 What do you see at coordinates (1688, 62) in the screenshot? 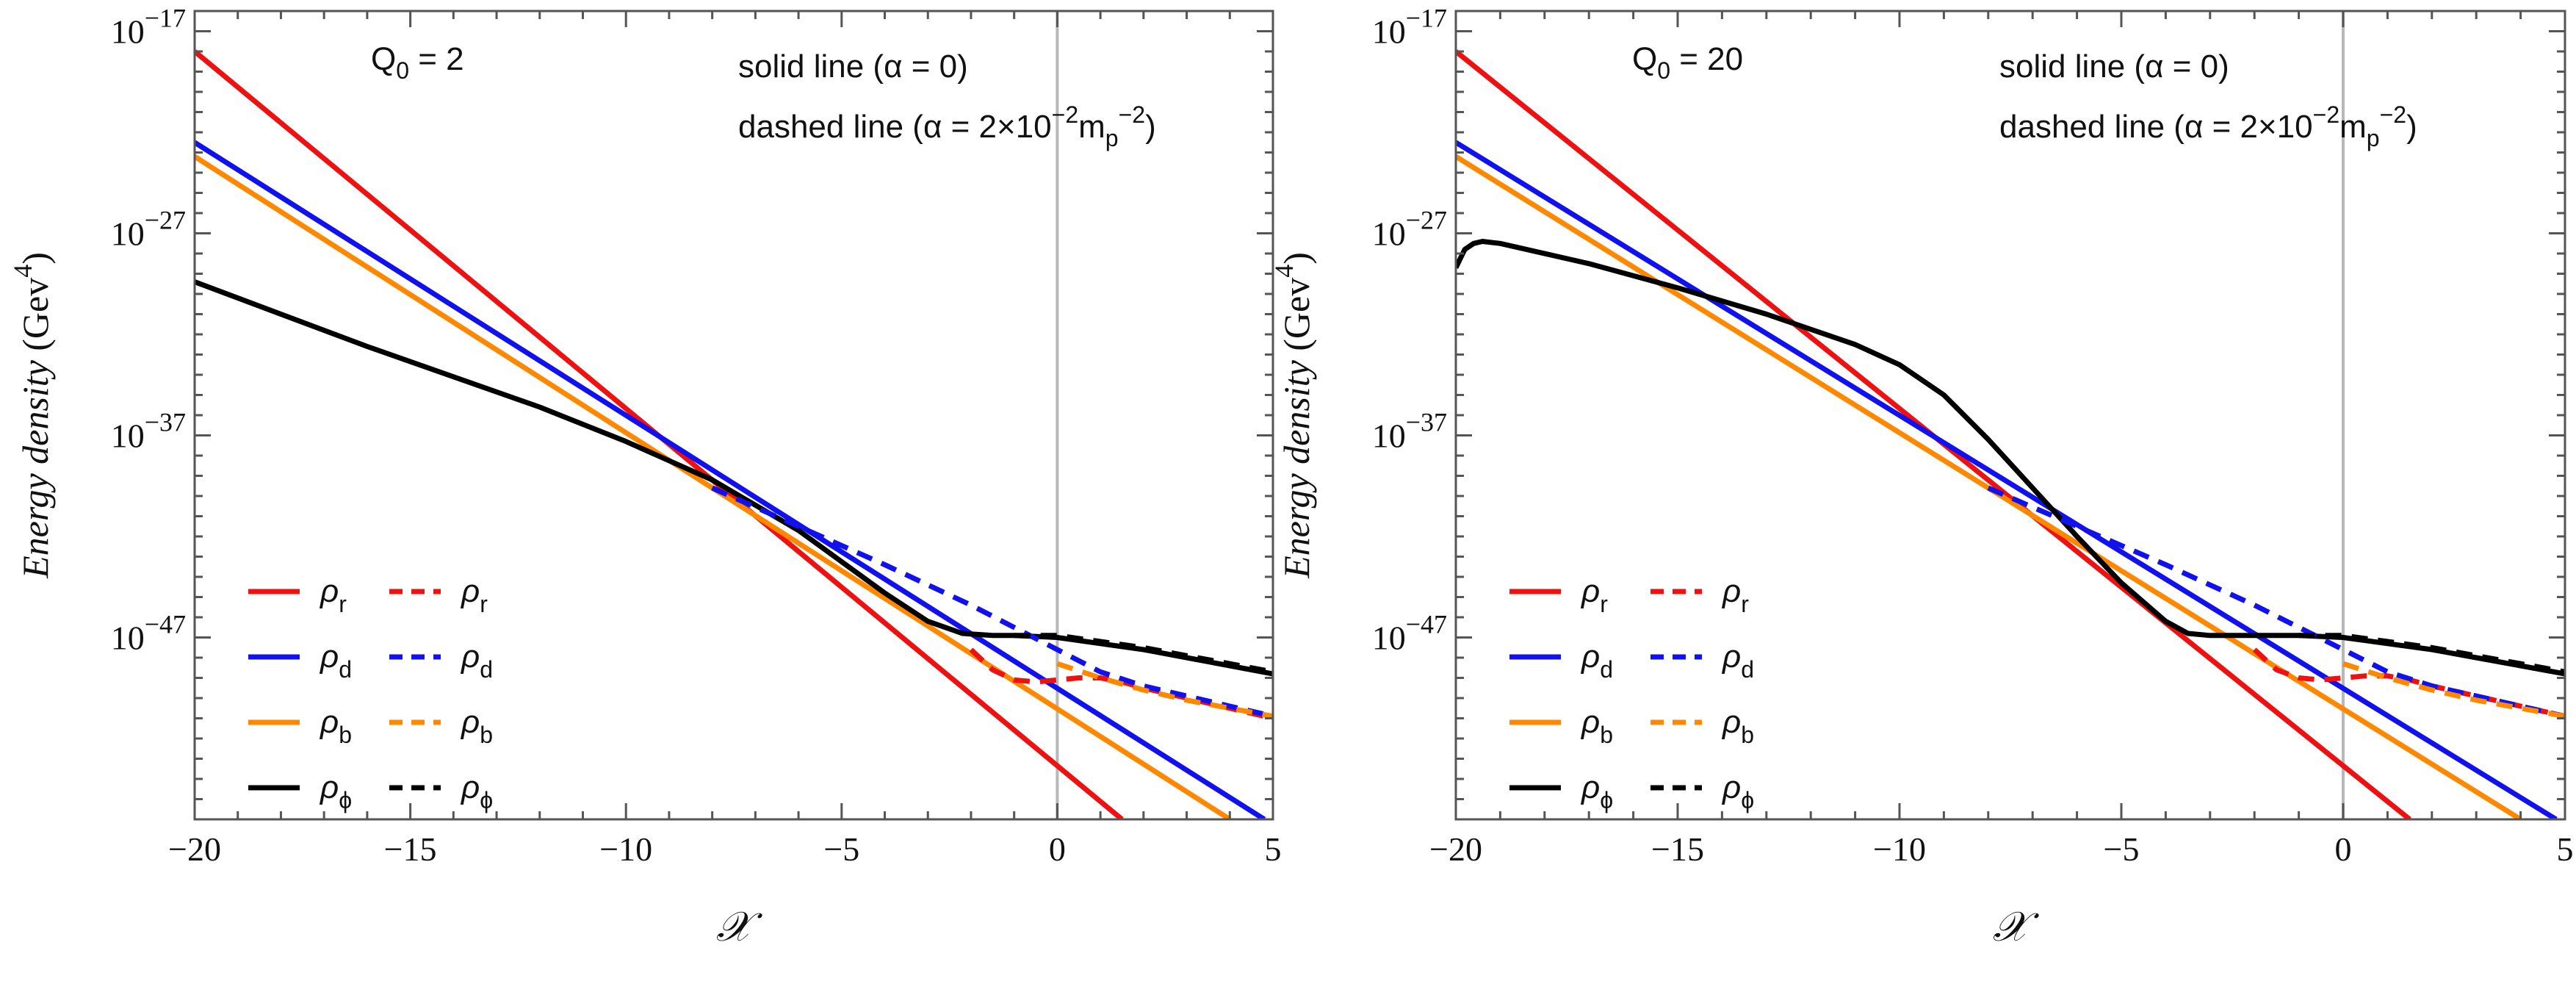
I see `q0-annotation: Q0 = 20` at bounding box center [1688, 62].